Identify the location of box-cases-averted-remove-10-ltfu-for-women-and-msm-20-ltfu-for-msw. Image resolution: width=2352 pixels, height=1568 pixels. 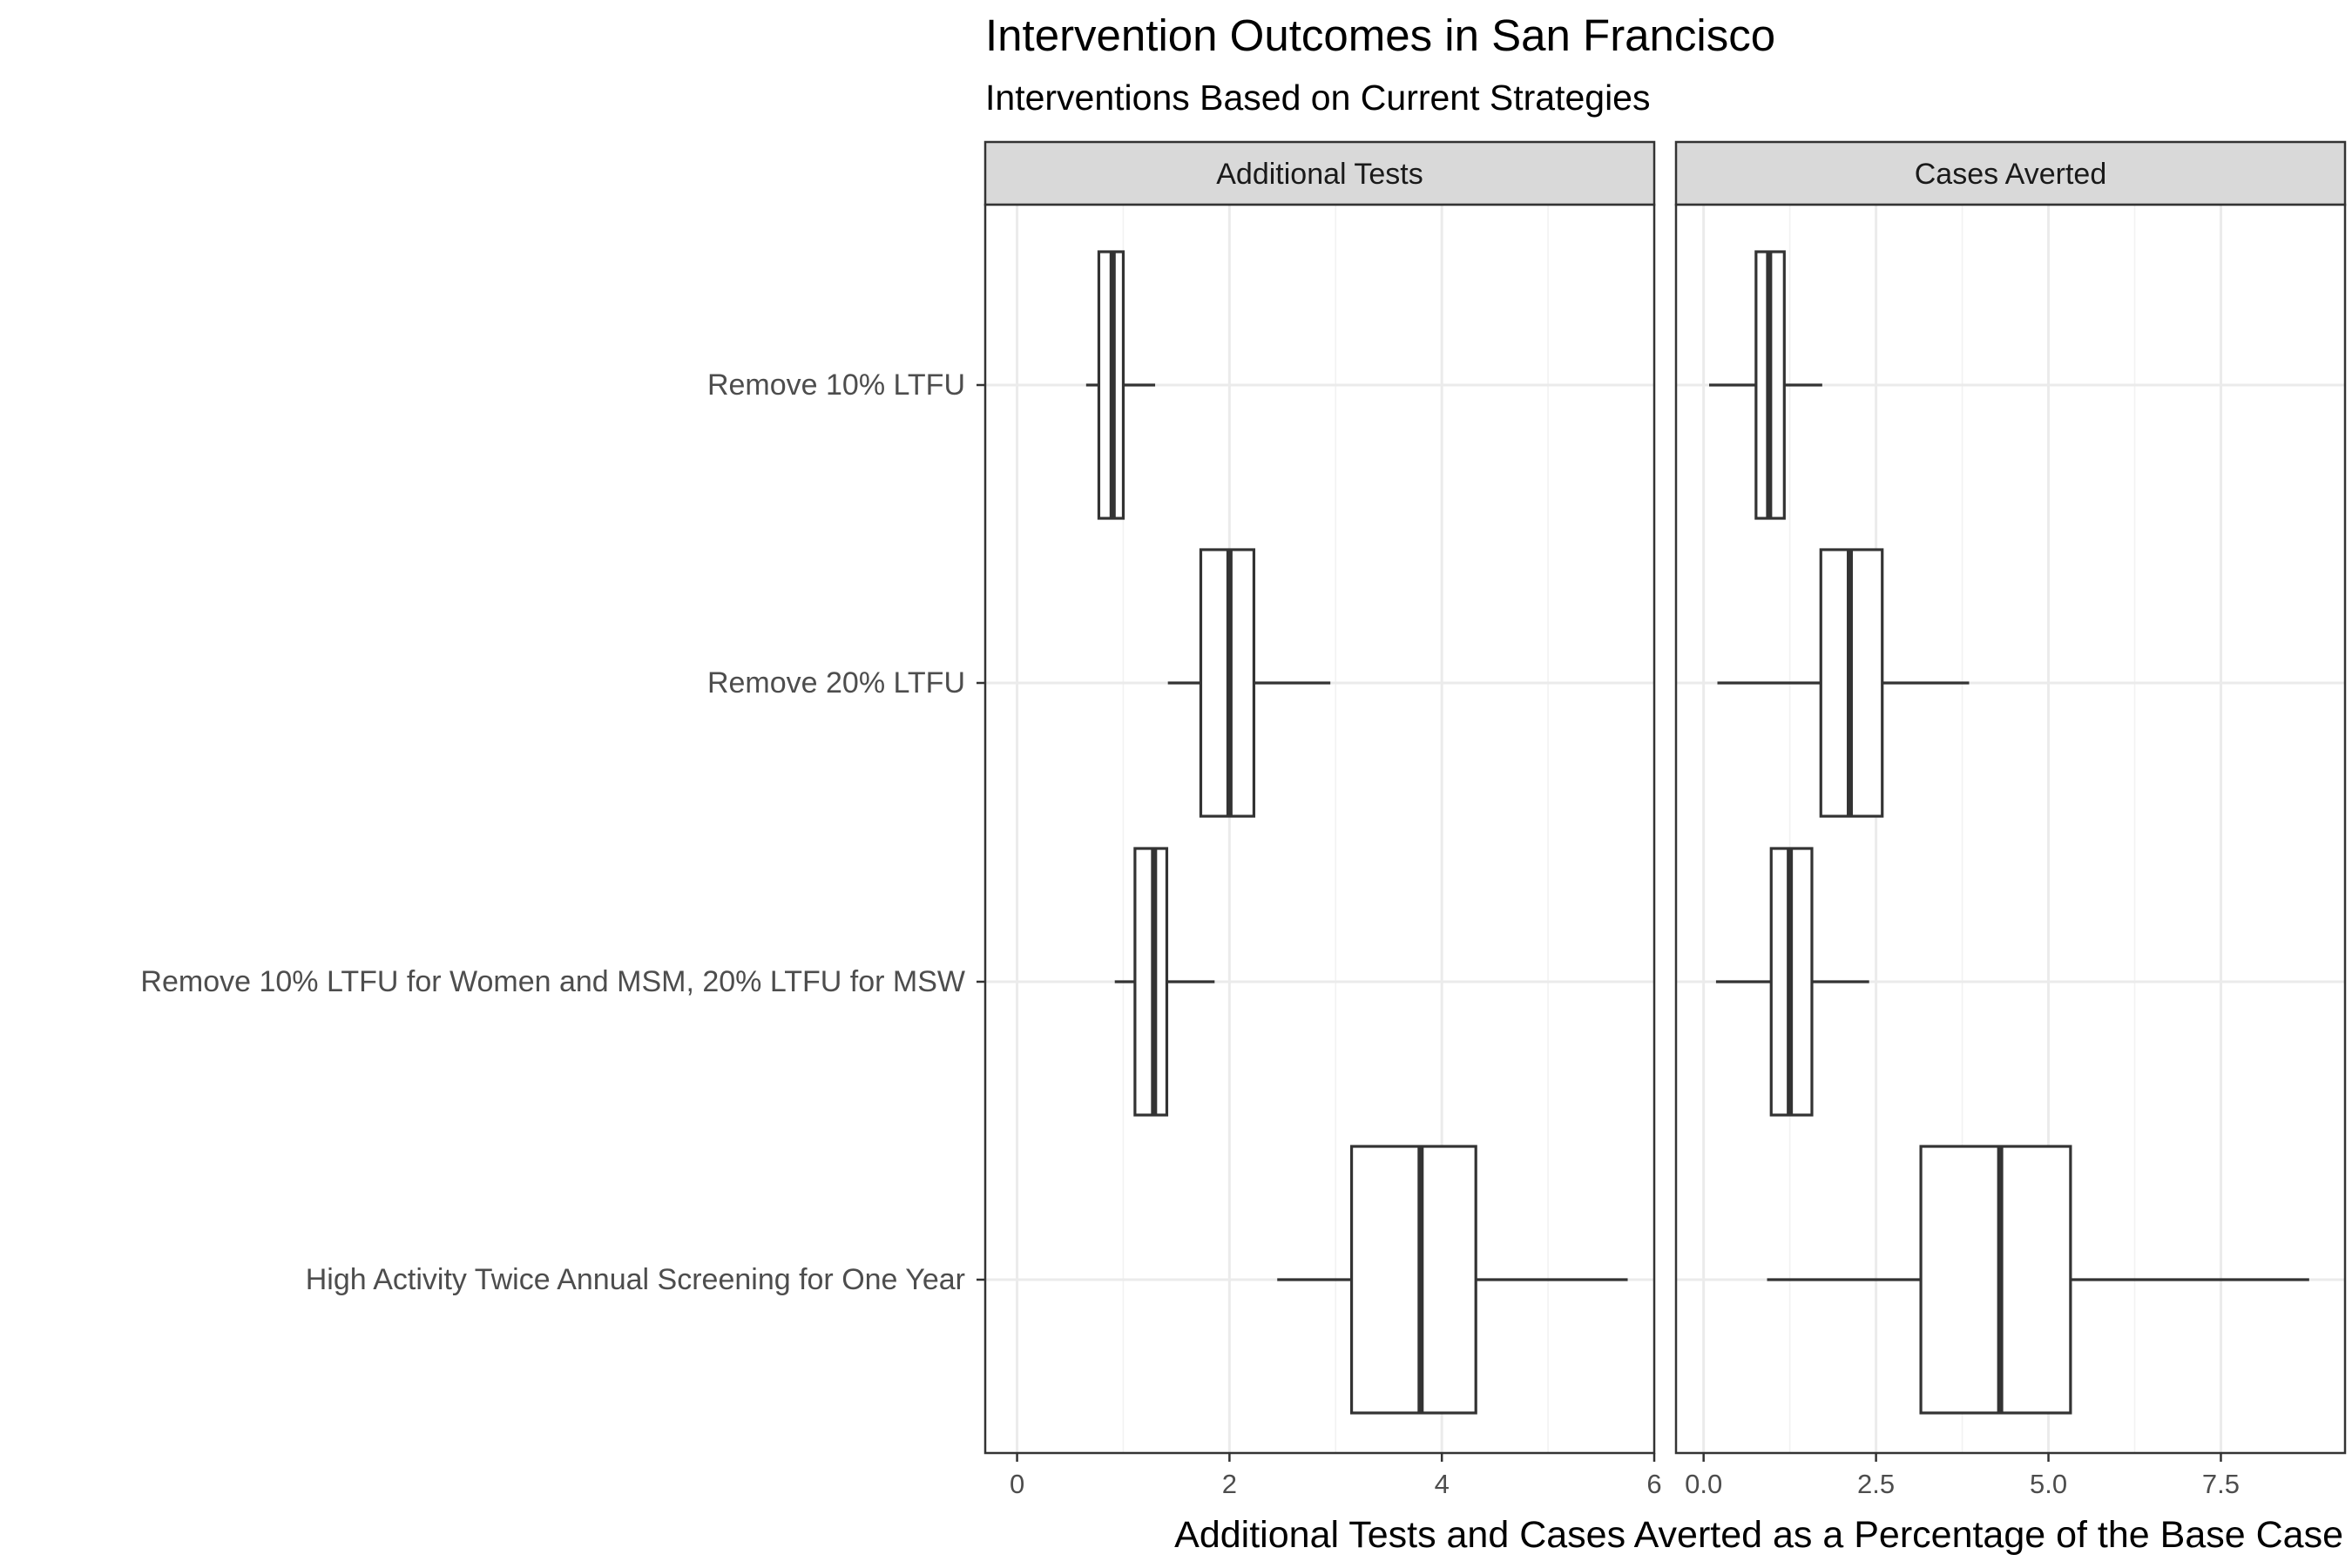
(1792, 982).